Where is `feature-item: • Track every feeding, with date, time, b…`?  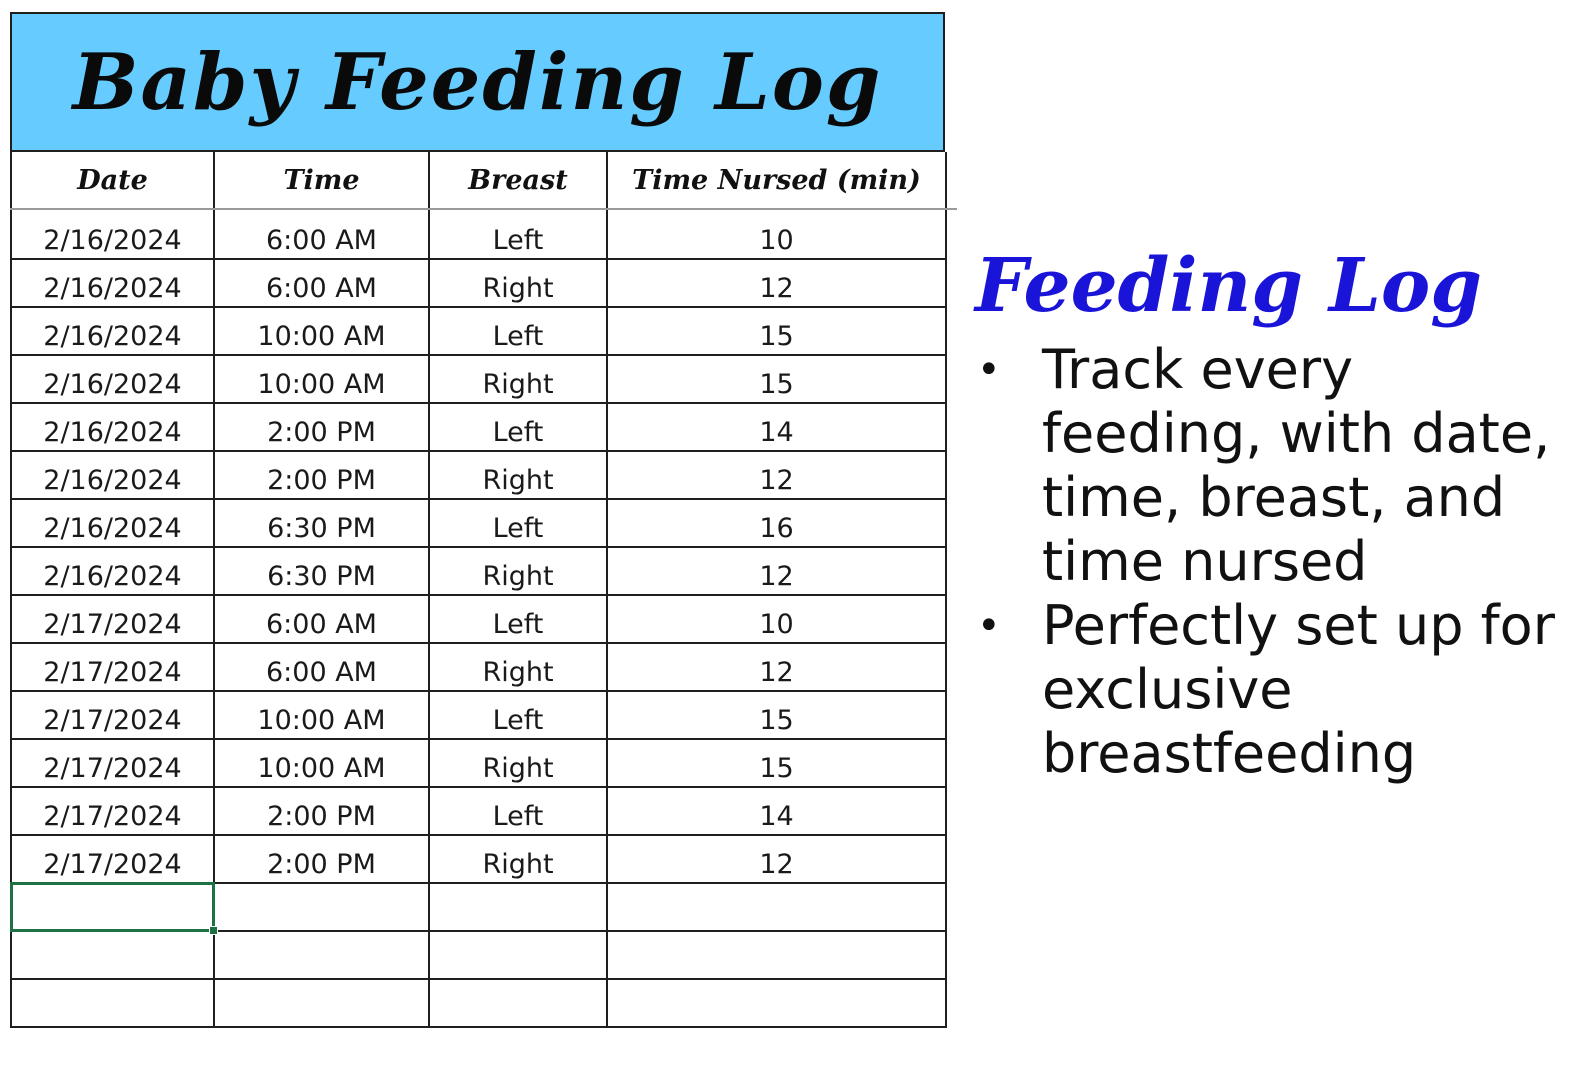
feature-item: • Track every feeding, with date, time, b… is located at coordinates (1275, 466).